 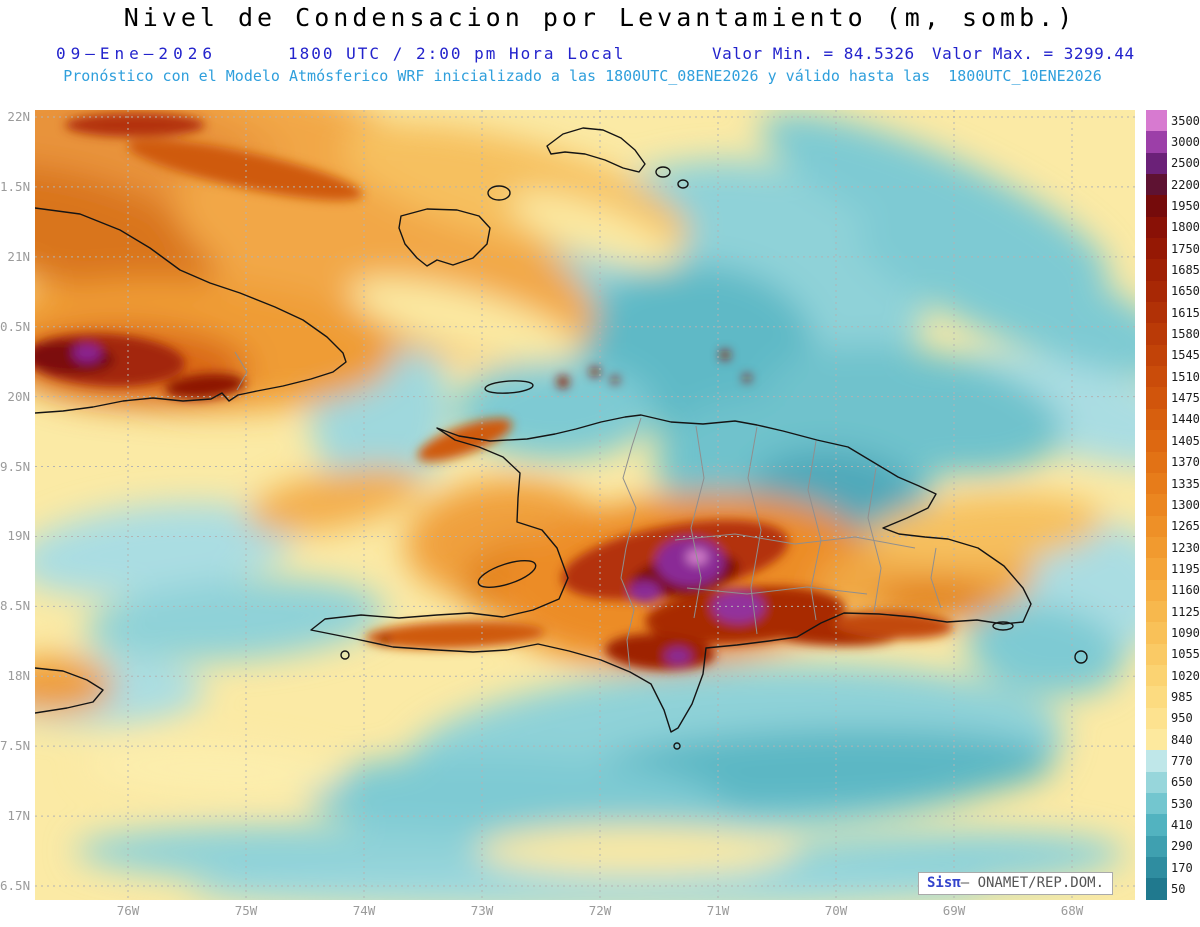 I want to click on colorbar-level: 1950, so click(x=1173, y=206).